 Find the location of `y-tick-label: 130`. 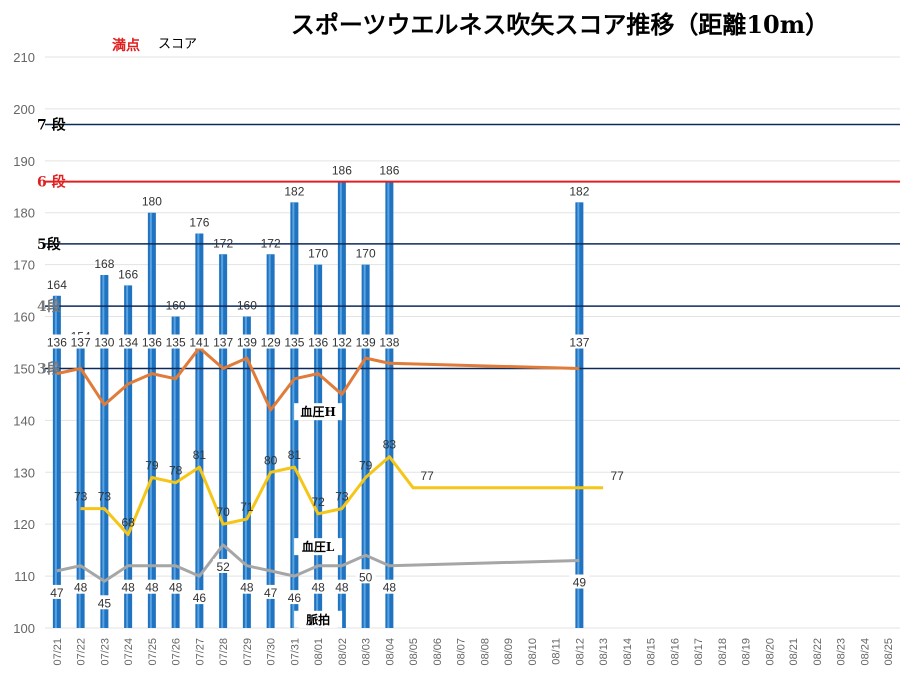

y-tick-label: 130 is located at coordinates (24, 472).